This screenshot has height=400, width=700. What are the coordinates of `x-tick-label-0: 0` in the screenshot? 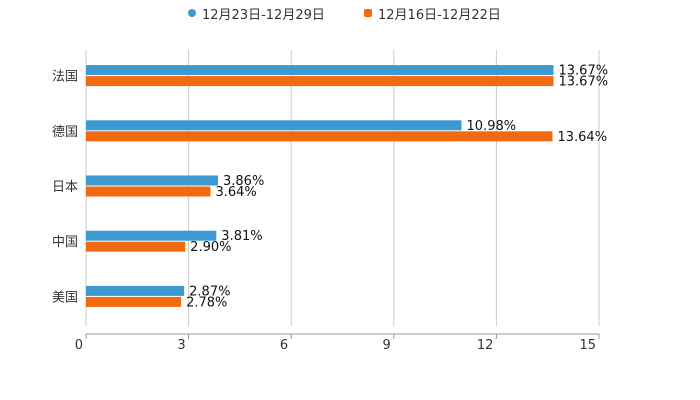 It's located at (79, 345).